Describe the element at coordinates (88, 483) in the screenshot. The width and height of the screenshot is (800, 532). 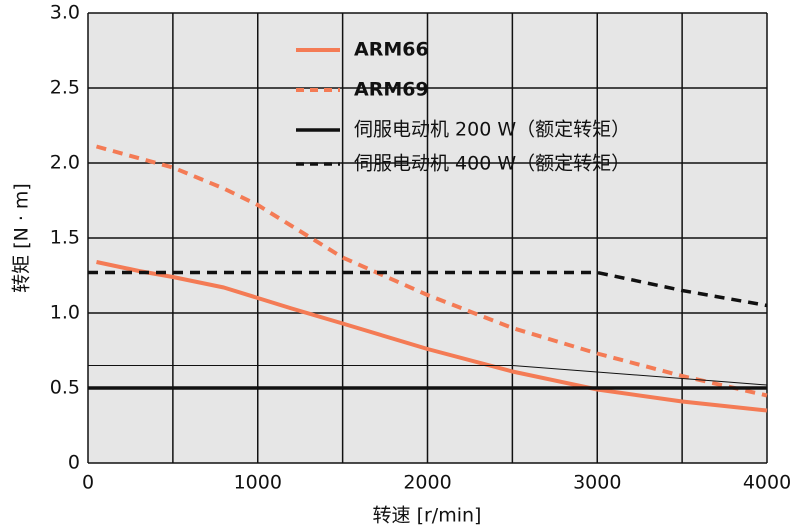
I see `x-tick-label: 0` at that location.